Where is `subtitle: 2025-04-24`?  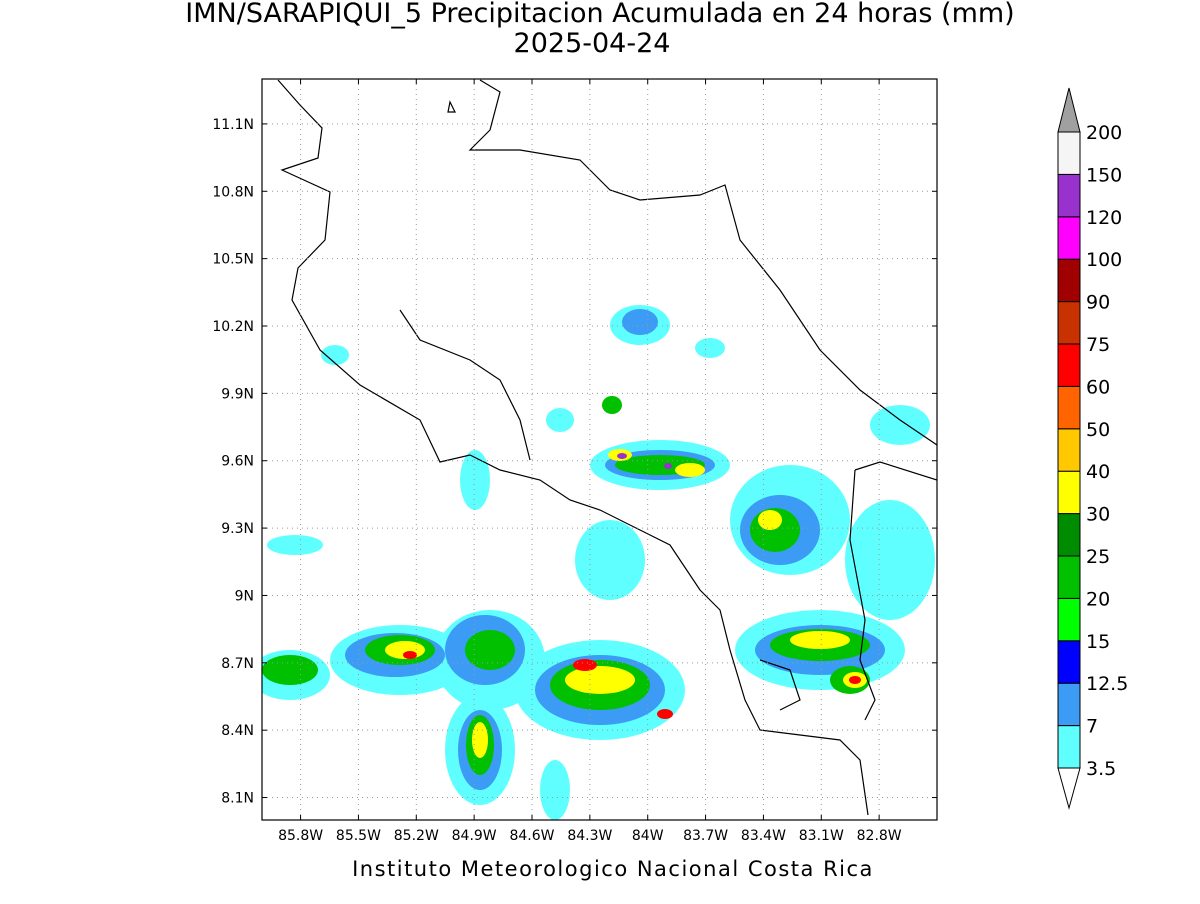
subtitle: 2025-04-24 is located at coordinates (592, 43).